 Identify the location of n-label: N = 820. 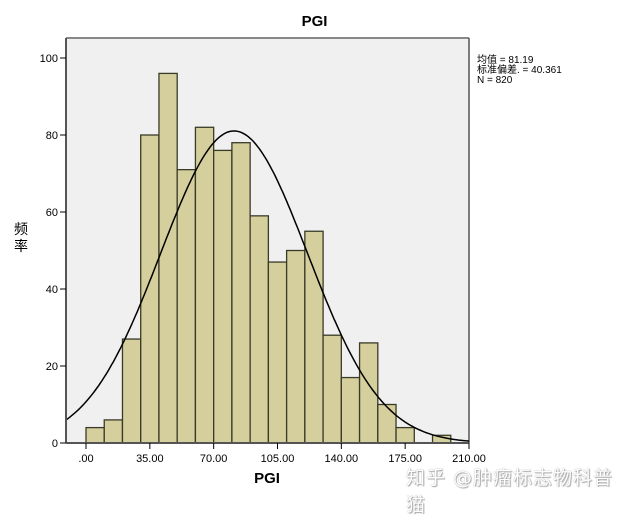
(495, 80).